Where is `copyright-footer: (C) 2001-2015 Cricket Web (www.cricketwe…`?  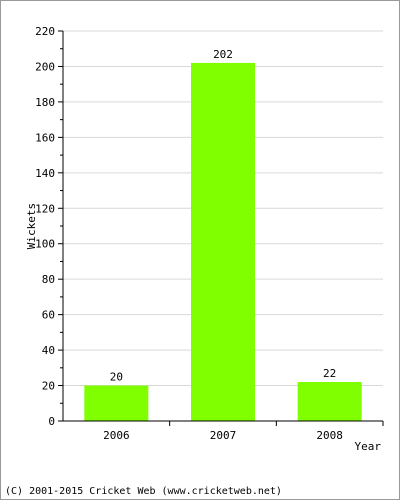 copyright-footer: (C) 2001-2015 Cricket Web (www.cricketwe… is located at coordinates (143, 491).